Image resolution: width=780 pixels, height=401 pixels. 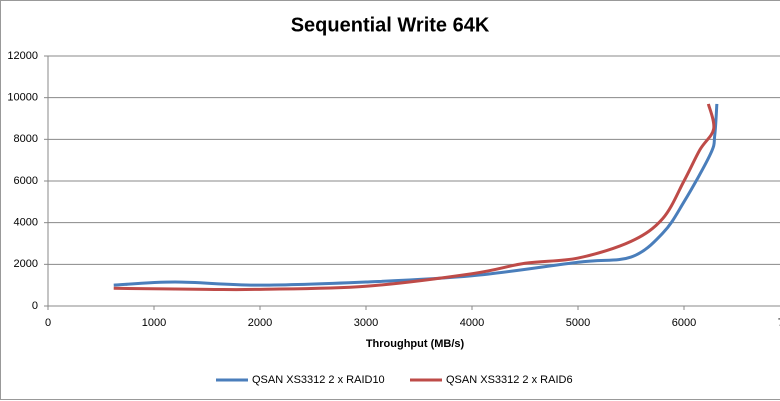 What do you see at coordinates (48, 323) in the screenshot?
I see `x-tick-label: 0` at bounding box center [48, 323].